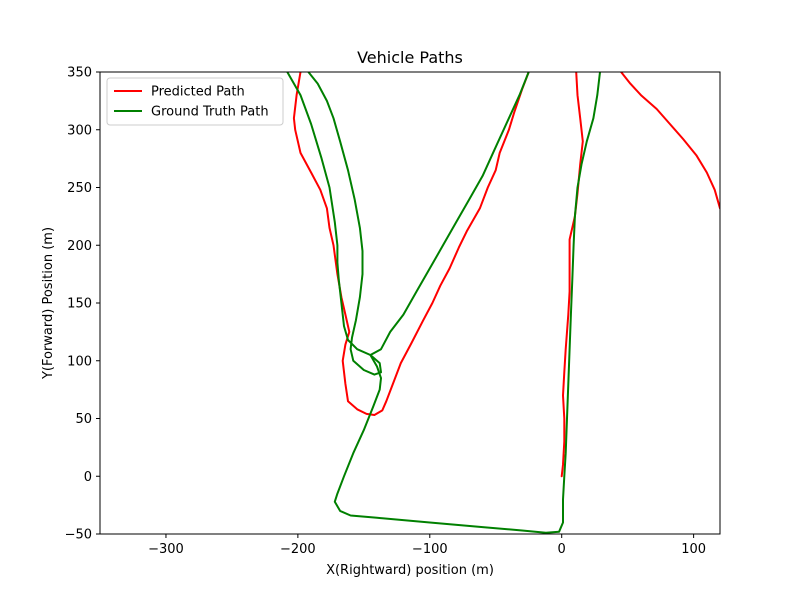 The image size is (800, 600). What do you see at coordinates (83, 419) in the screenshot?
I see `y-tick-label: 50` at bounding box center [83, 419].